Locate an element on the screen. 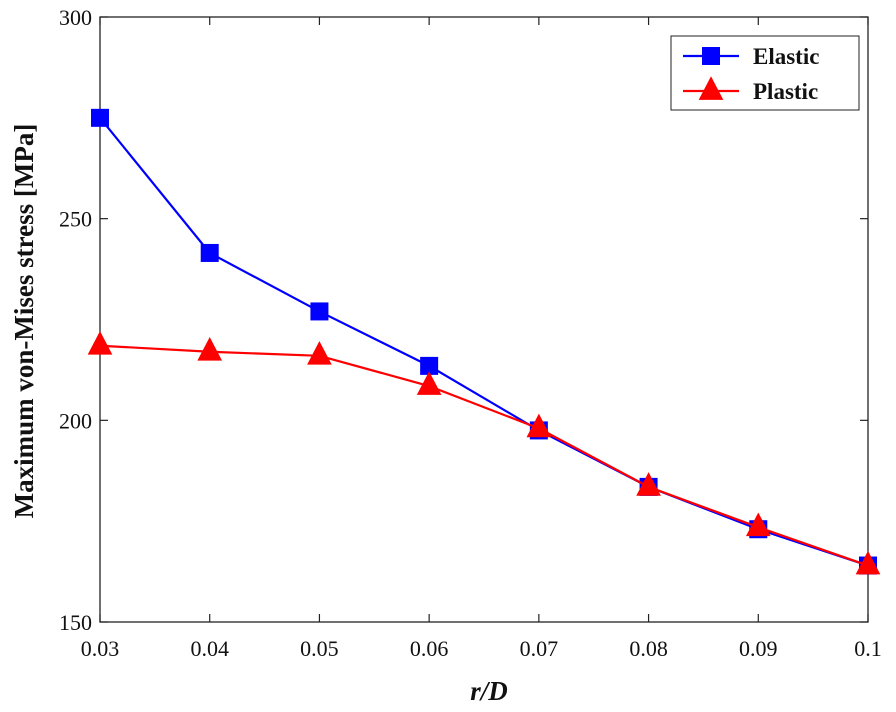 The image size is (896, 712). x-tick-label: 0.1 is located at coordinates (868, 648).